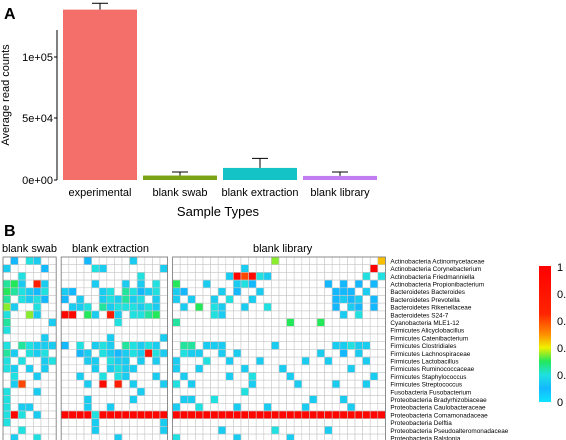 The image size is (566, 440). I want to click on colorbar-tick-label: 0, so click(560, 403).